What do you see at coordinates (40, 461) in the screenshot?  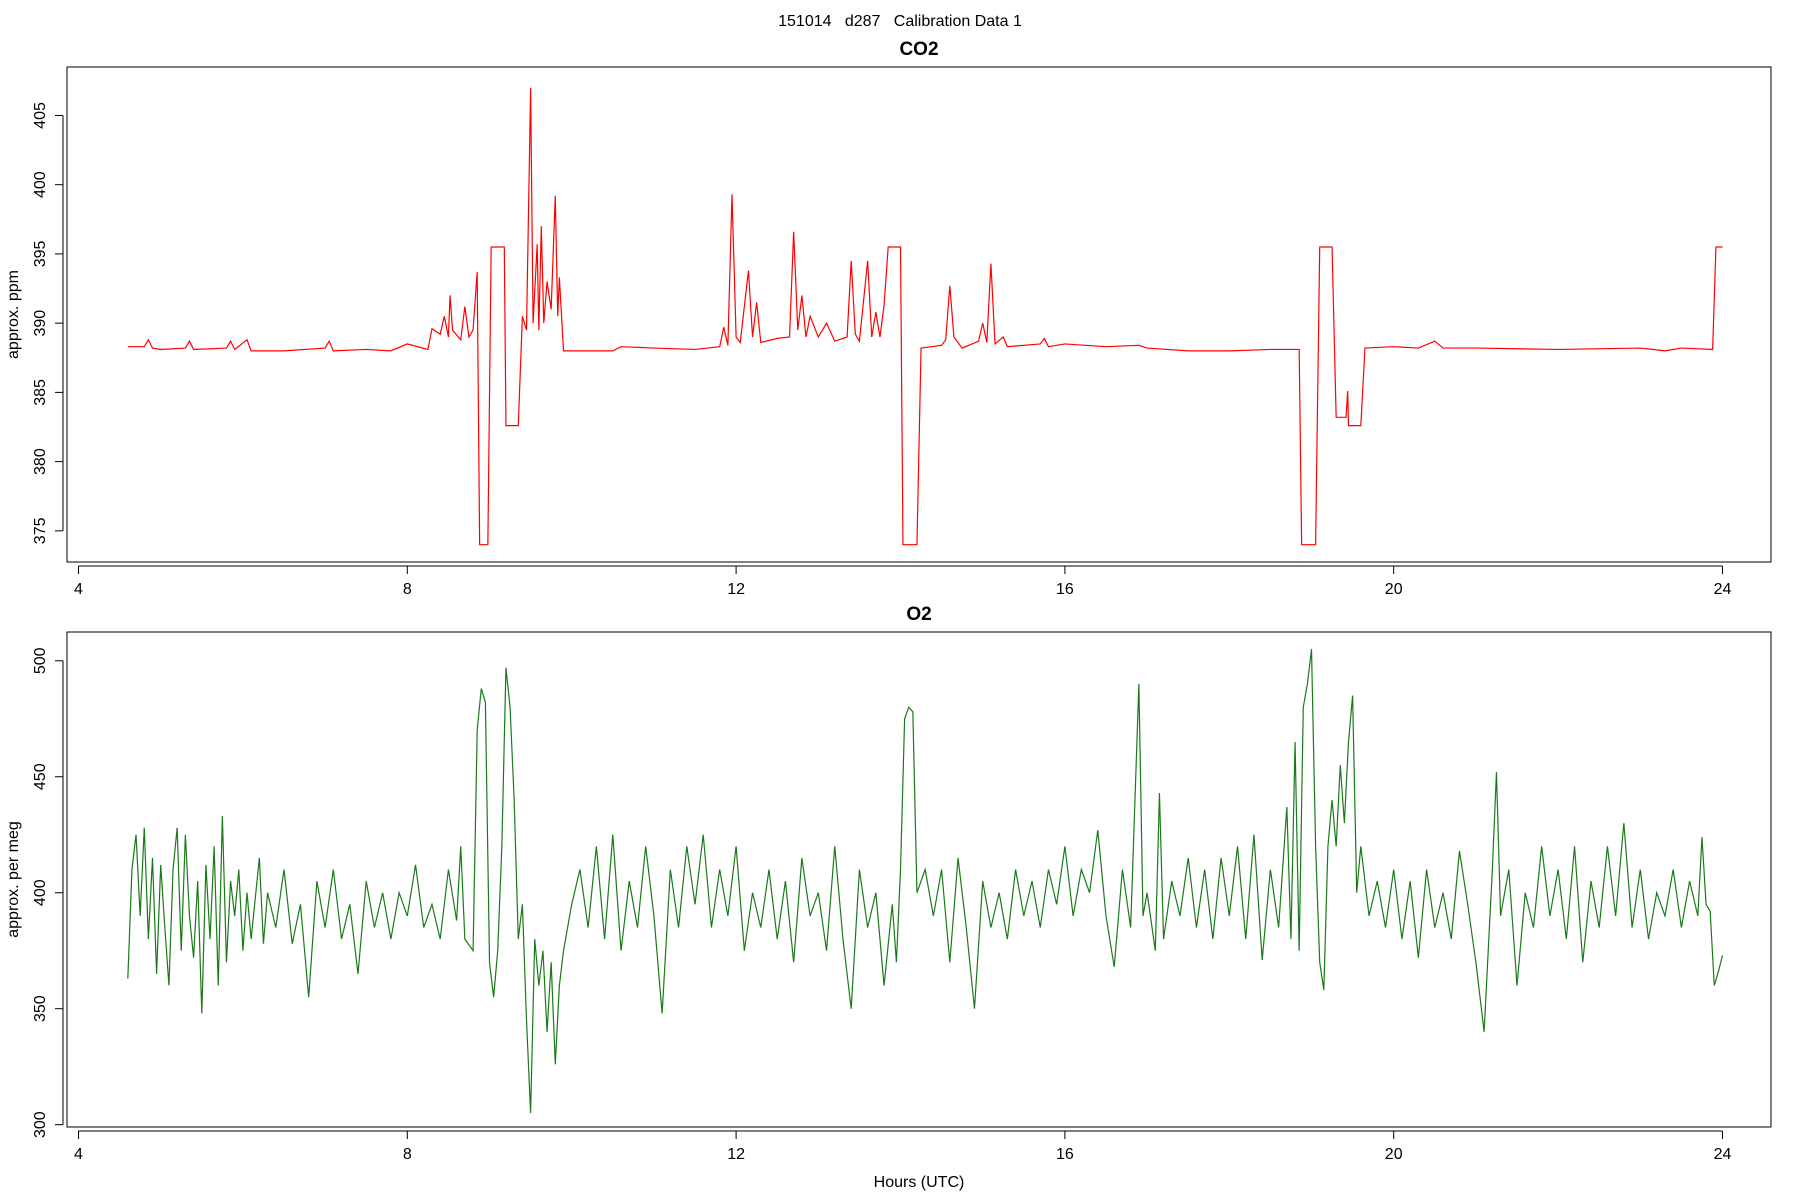 I see `y-tick-label: 380` at bounding box center [40, 461].